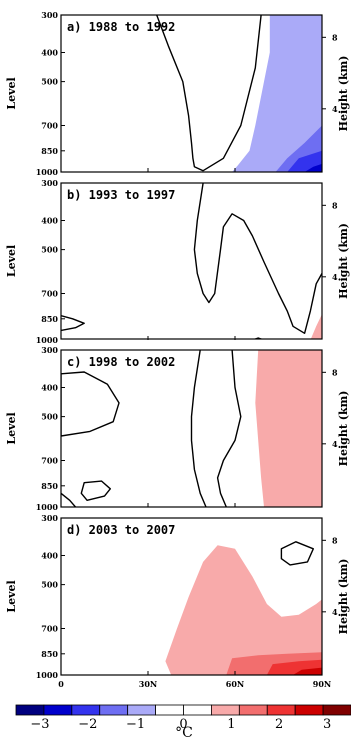  What do you see at coordinates (148, 684) in the screenshot?
I see `x-tick-label-30: 30N` at bounding box center [148, 684].